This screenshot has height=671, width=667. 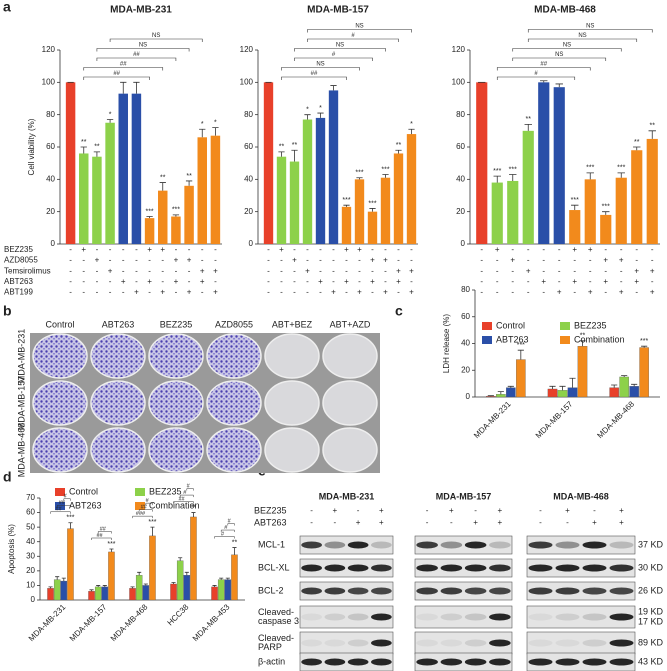 I want to click on panel-letter: a, so click(x=7, y=7).